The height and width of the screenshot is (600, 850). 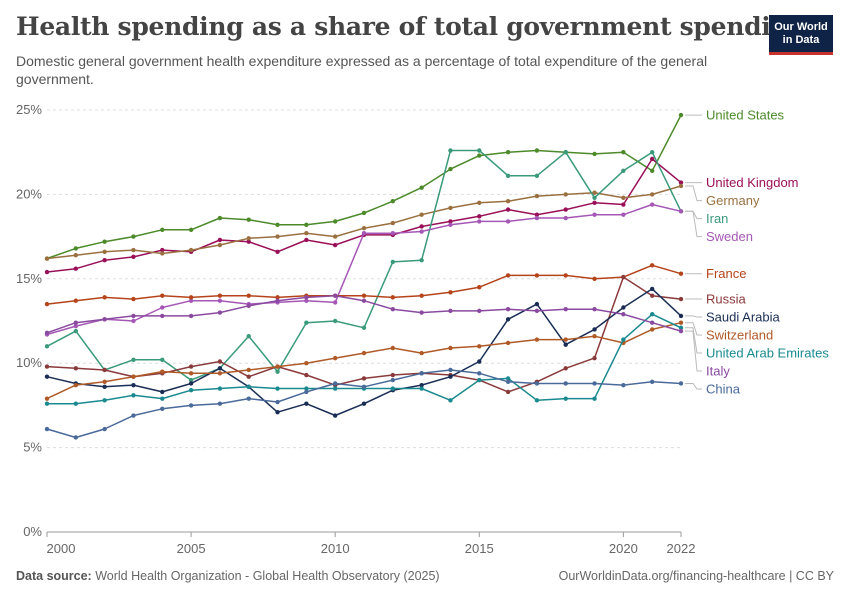 What do you see at coordinates (32, 531) in the screenshot?
I see `y-tick-label: 0%` at bounding box center [32, 531].